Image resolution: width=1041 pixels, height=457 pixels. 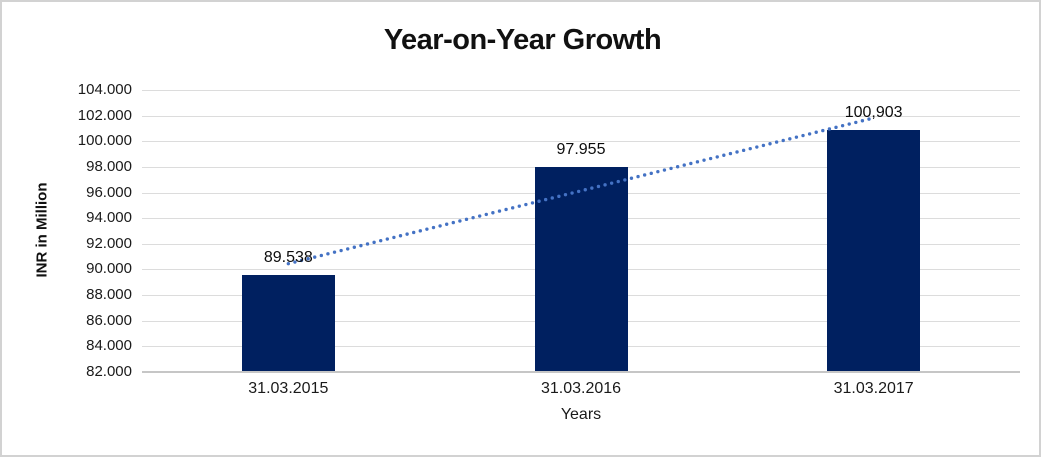 What do you see at coordinates (288, 258) in the screenshot?
I see `bar-data-label: 89.538` at bounding box center [288, 258].